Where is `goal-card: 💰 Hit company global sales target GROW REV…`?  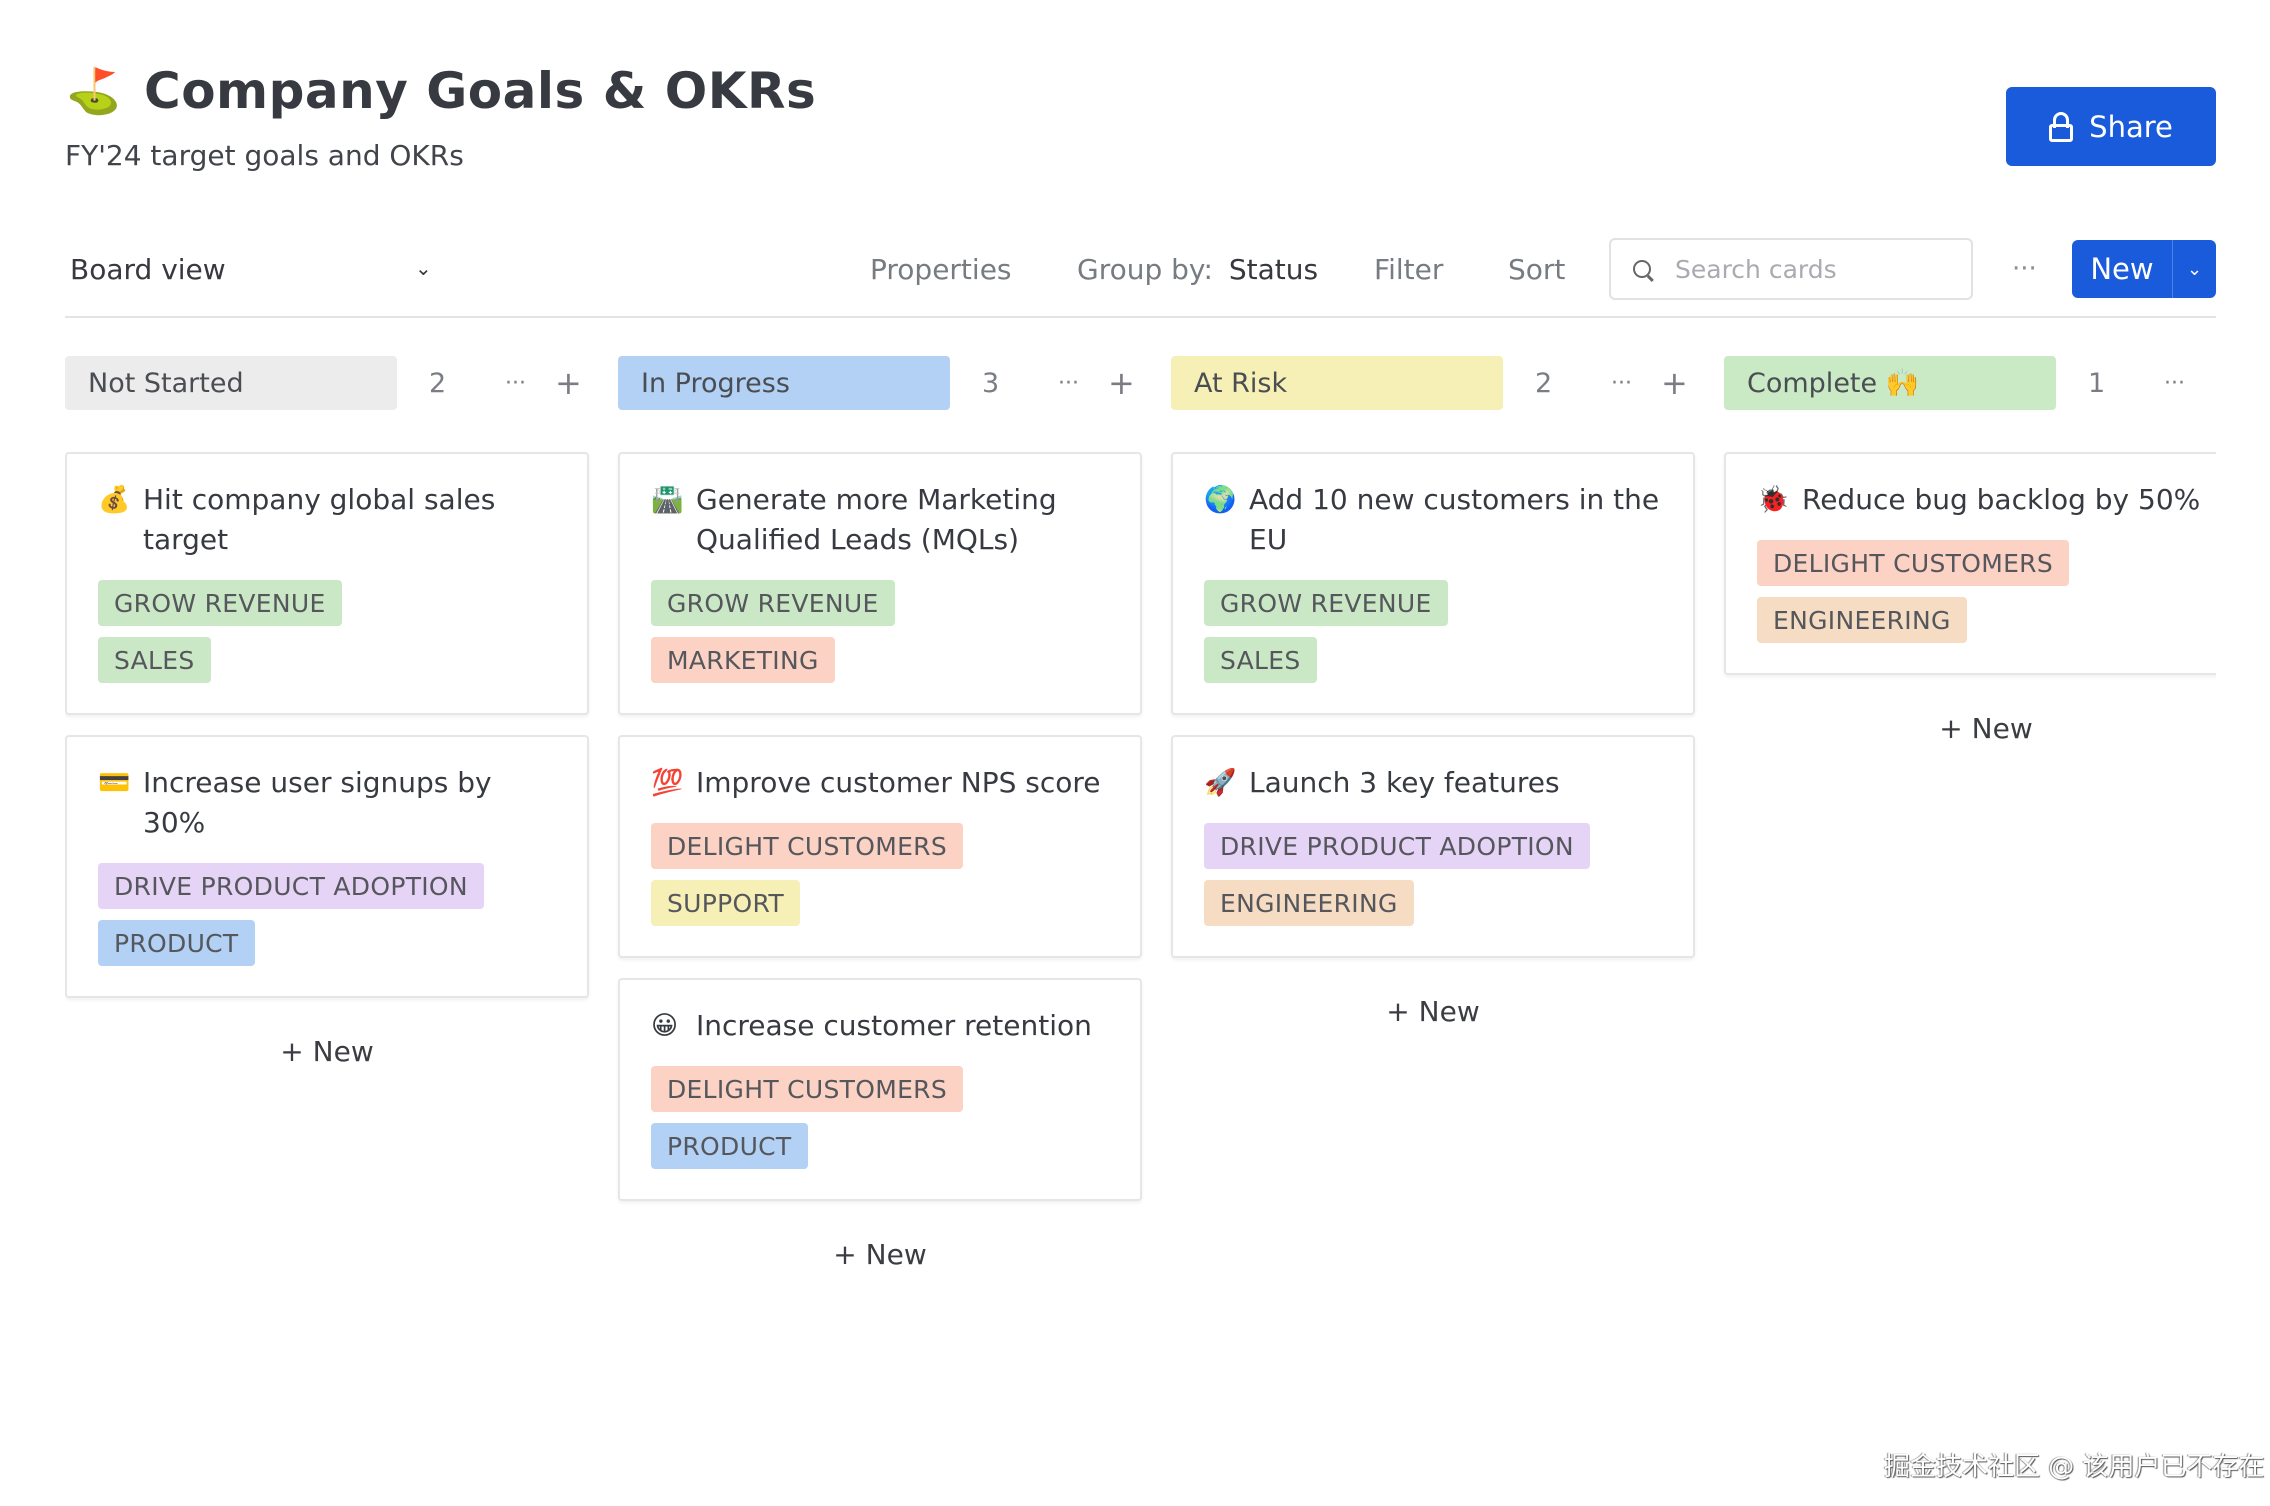
goal-card: 💰 Hit company global sales target GROW REV… is located at coordinates (327, 583).